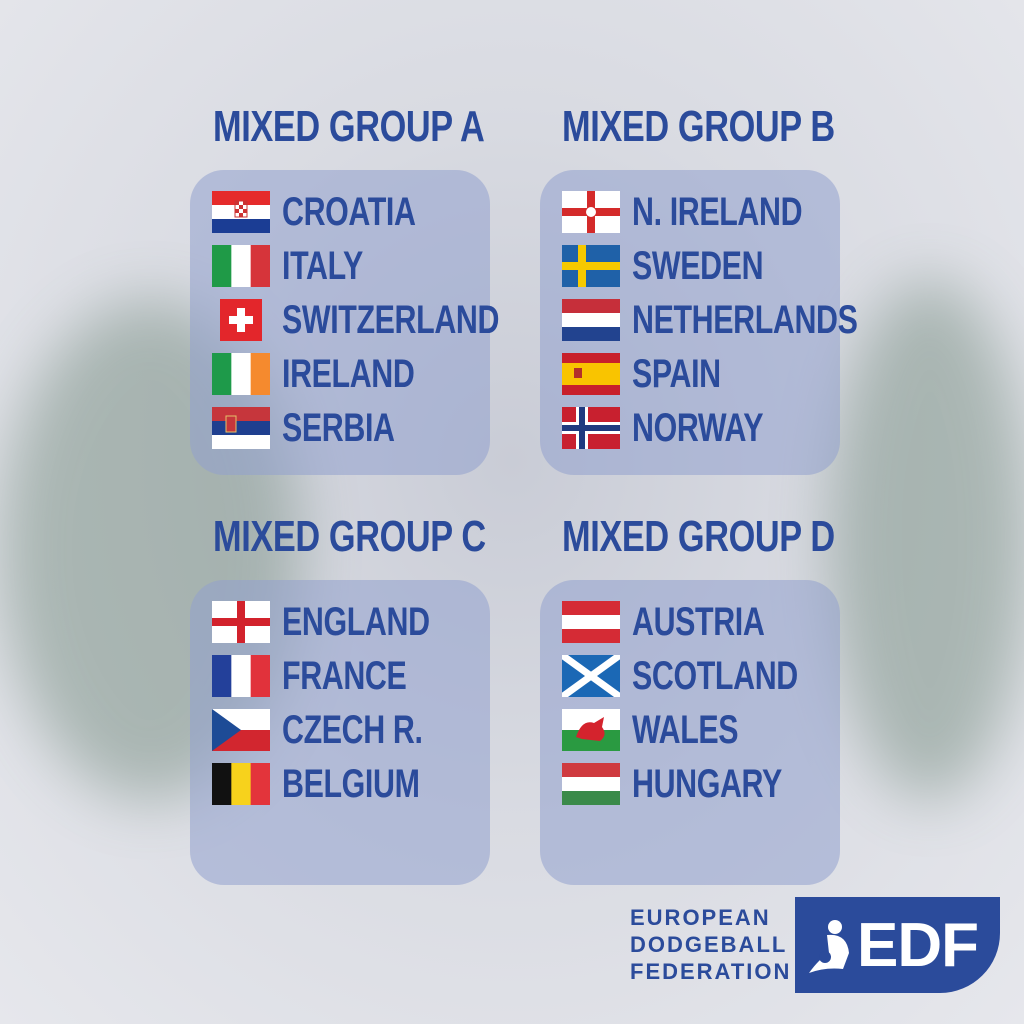 The width and height of the screenshot is (1024, 1024). I want to click on team-row: NETHERLANDS, so click(745, 320).